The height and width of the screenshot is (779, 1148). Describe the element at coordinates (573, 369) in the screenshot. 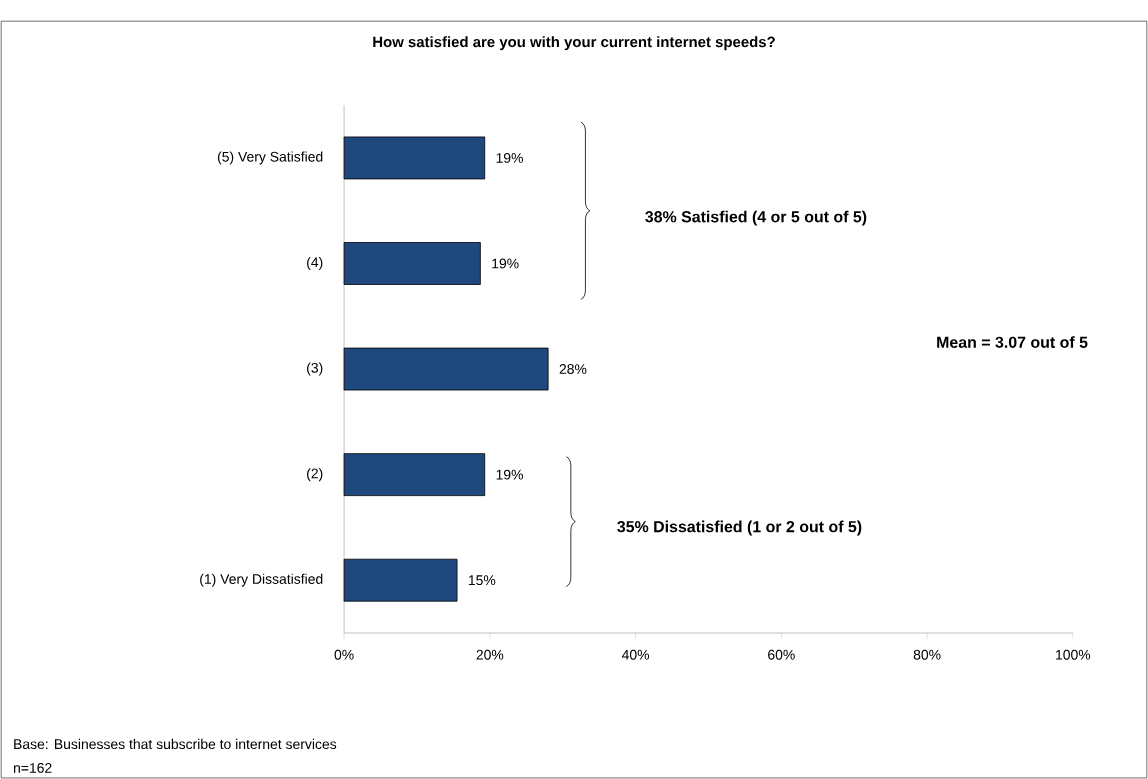

I see `data-label: 28%` at that location.